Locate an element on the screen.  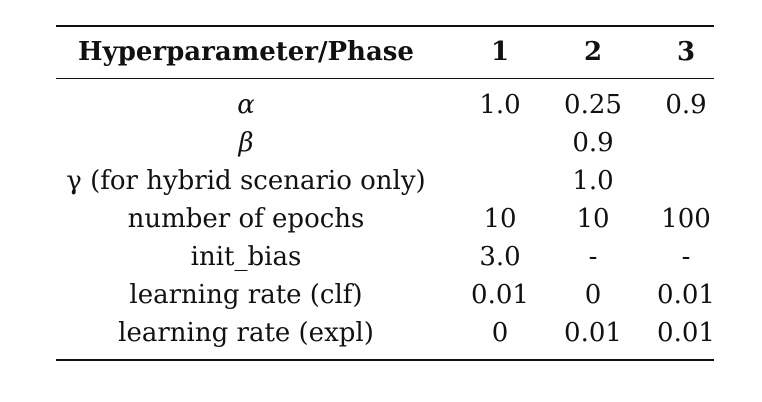
header-hyperparameter-phase: Hyperparameter/Phase is located at coordinates (246, 52).